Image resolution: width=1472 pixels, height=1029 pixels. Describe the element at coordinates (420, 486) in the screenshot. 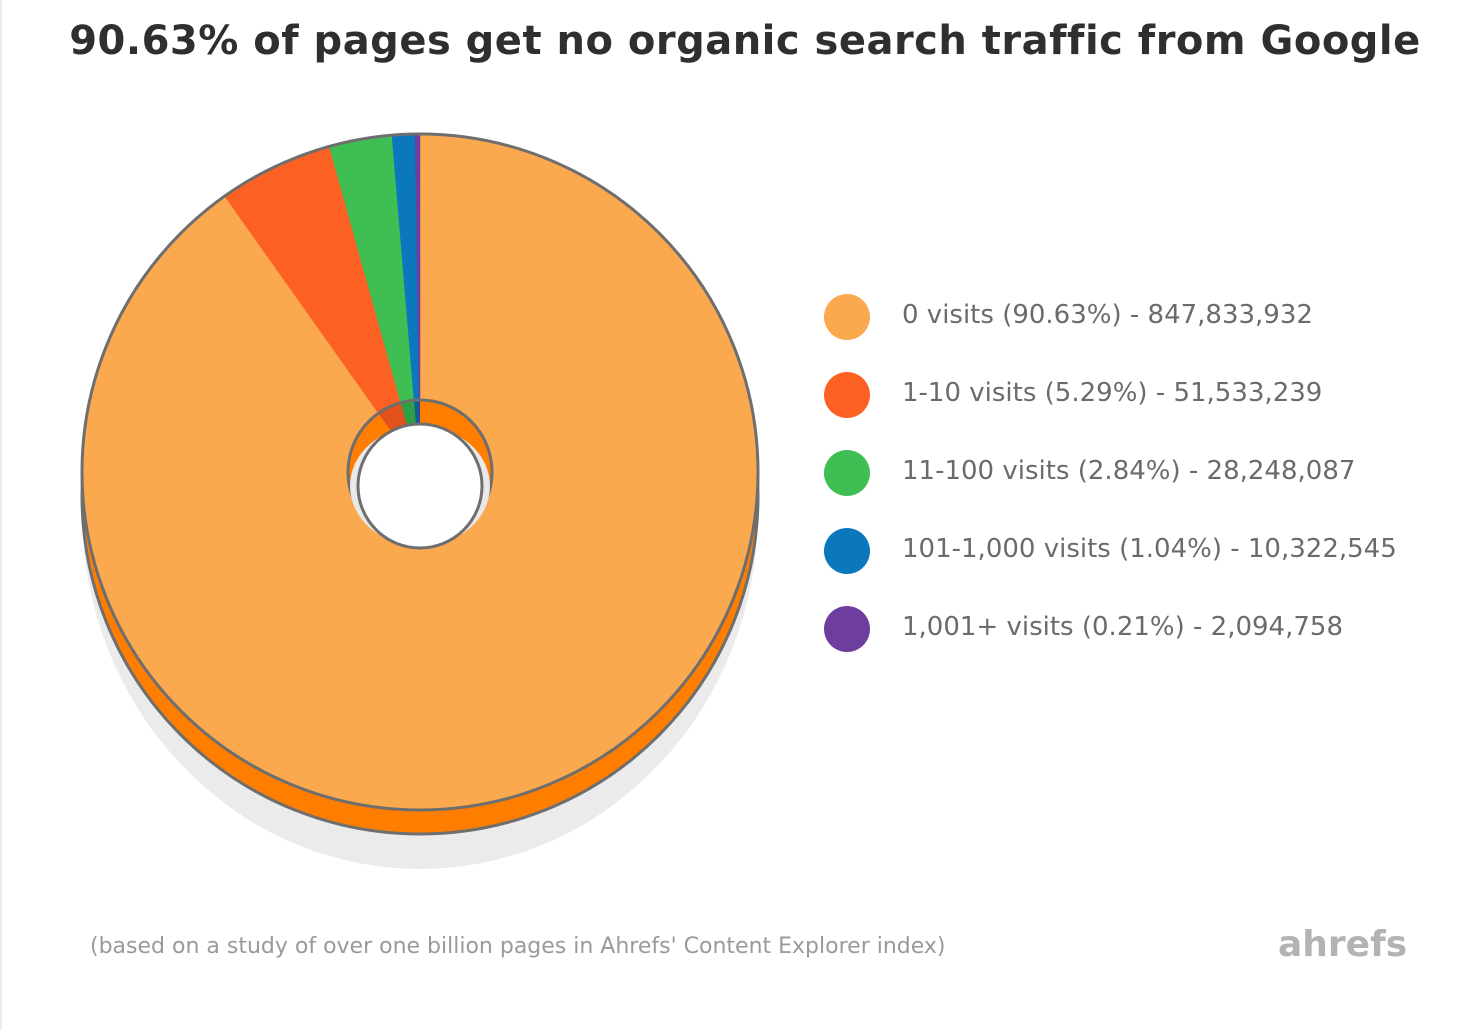

I see `pie-hole` at that location.